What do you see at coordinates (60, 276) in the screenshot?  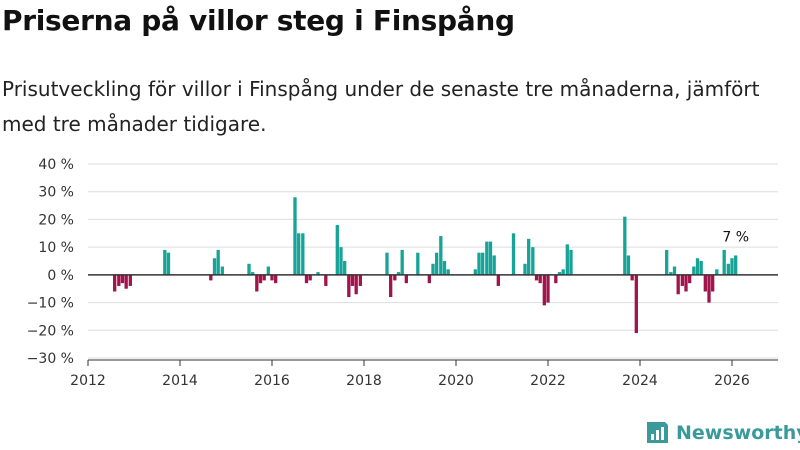 I see `y-tick-label: 0 %` at bounding box center [60, 276].